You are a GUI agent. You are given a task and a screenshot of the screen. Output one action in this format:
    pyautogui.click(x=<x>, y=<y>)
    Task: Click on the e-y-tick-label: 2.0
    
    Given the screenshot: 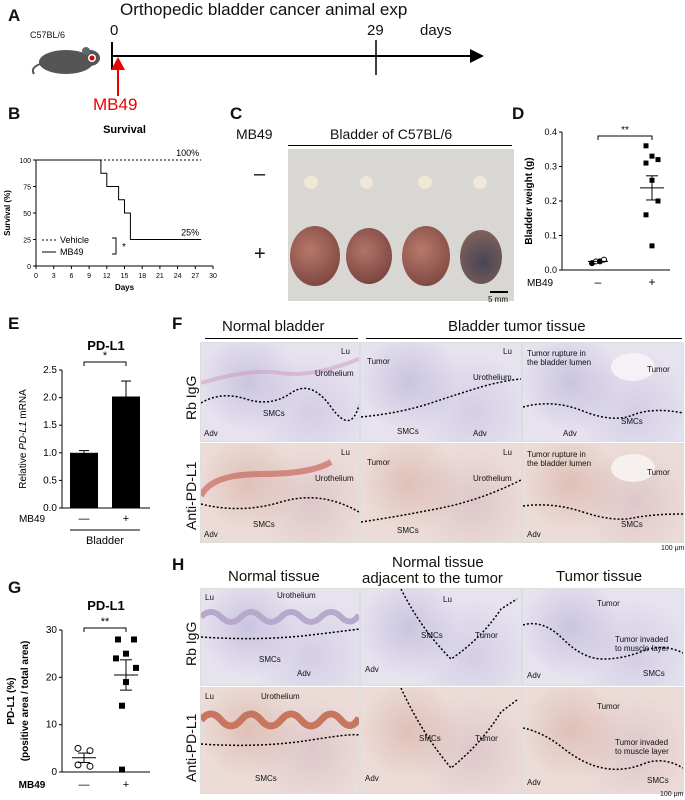 What is the action you would take?
    pyautogui.click(x=50, y=398)
    